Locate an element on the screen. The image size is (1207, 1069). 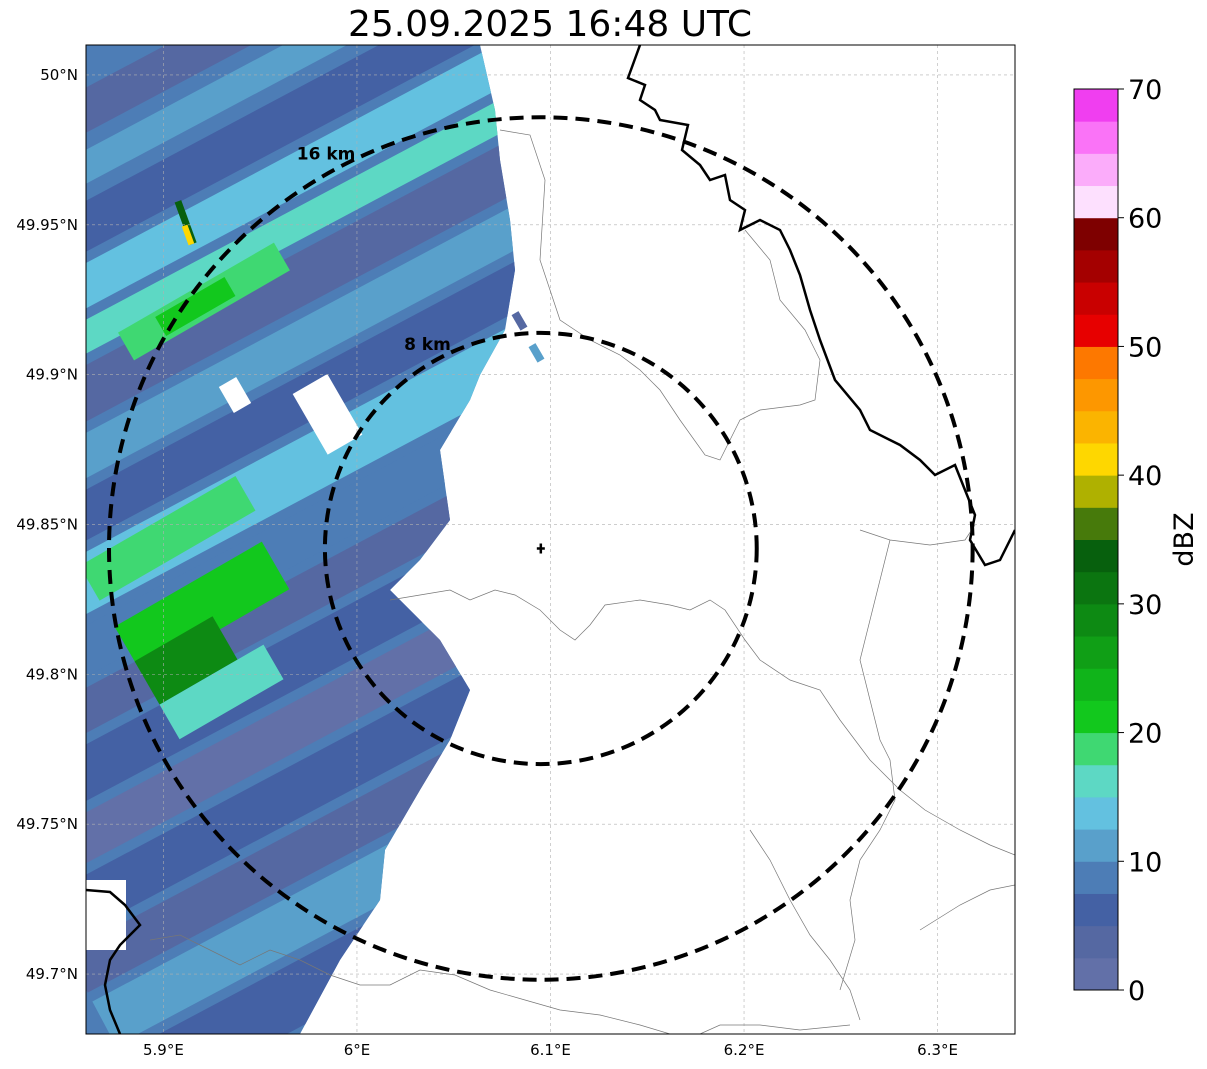
radar-site-marker is located at coordinates (540, 548).